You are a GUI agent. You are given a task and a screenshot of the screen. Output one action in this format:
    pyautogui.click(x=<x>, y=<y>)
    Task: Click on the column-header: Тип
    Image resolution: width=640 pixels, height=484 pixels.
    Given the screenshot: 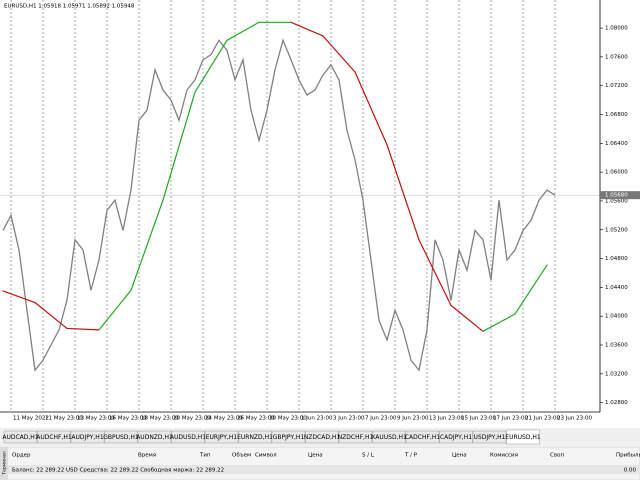 What is the action you would take?
    pyautogui.click(x=205, y=456)
    